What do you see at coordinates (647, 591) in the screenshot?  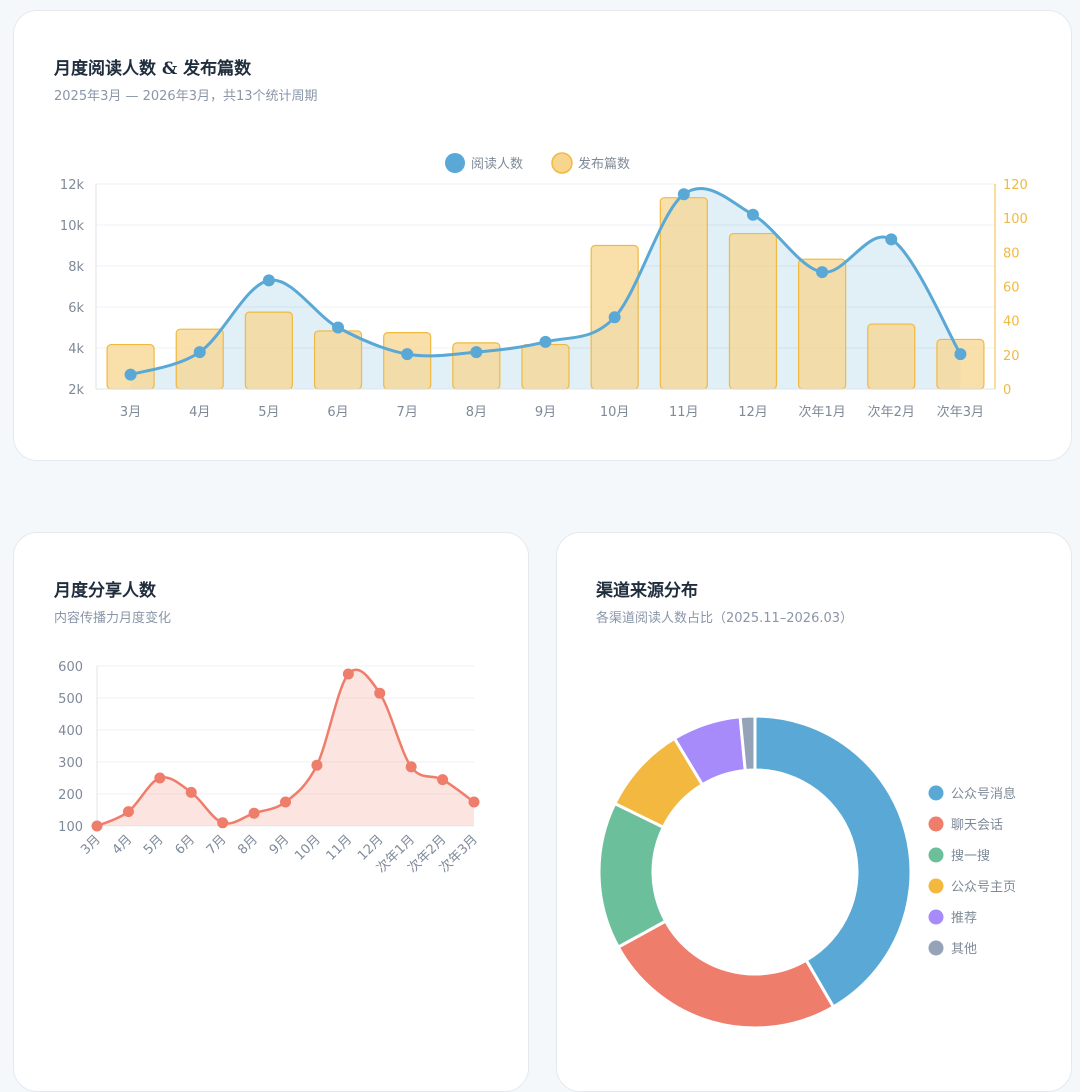 I see `channel-title: 渠道来源分布` at bounding box center [647, 591].